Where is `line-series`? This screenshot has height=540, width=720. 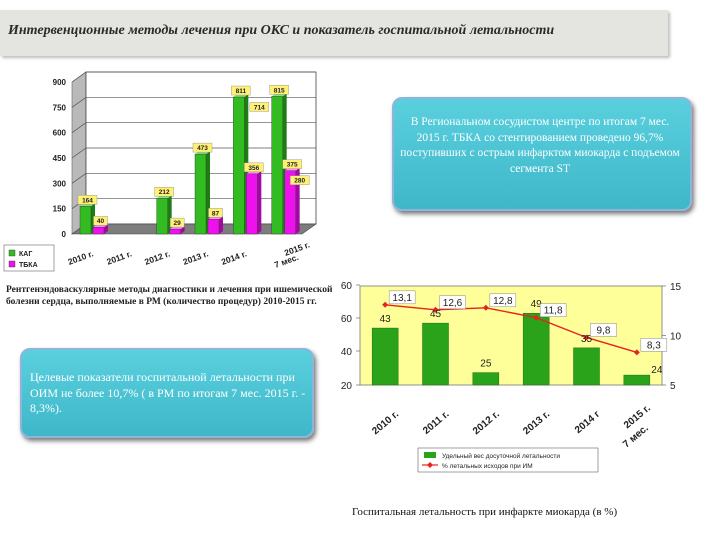 line-series is located at coordinates (511, 329).